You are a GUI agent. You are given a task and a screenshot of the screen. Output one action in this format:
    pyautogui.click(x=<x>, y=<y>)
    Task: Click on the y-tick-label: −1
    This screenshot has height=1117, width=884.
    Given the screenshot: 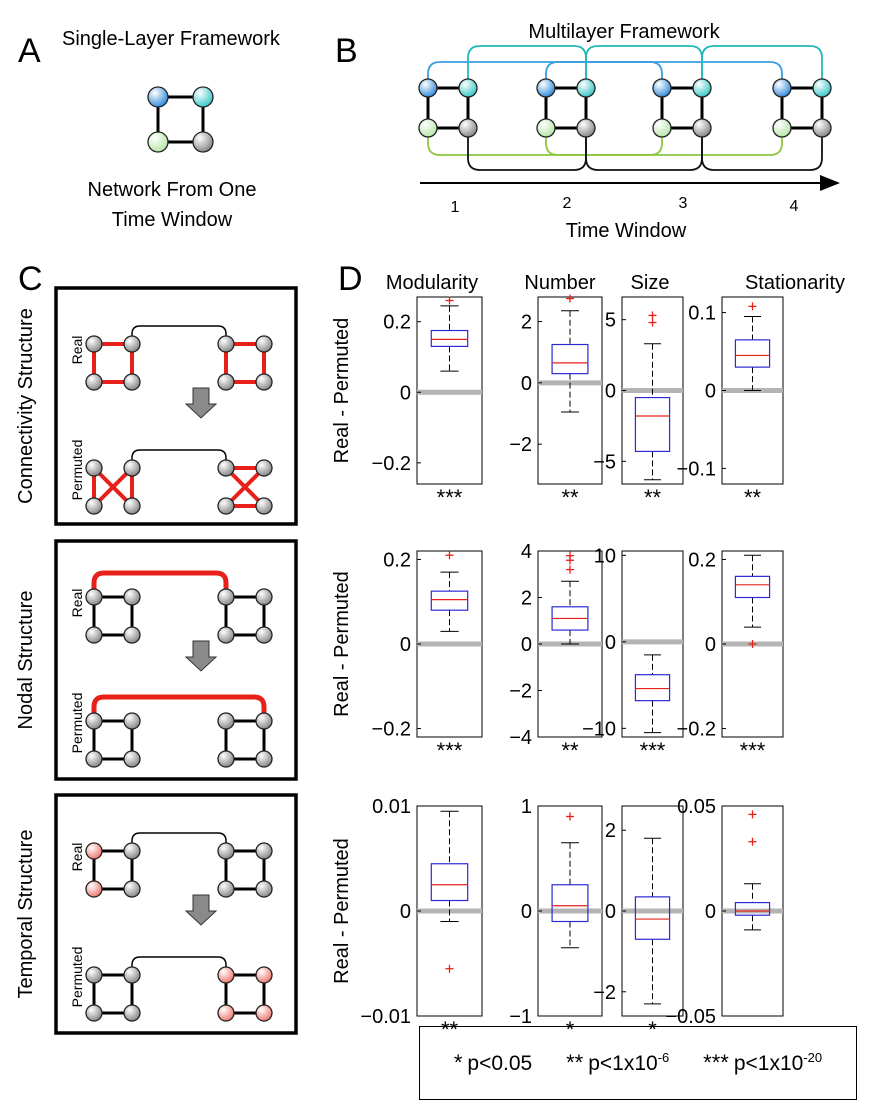 What is the action you would take?
    pyautogui.click(x=520, y=1017)
    